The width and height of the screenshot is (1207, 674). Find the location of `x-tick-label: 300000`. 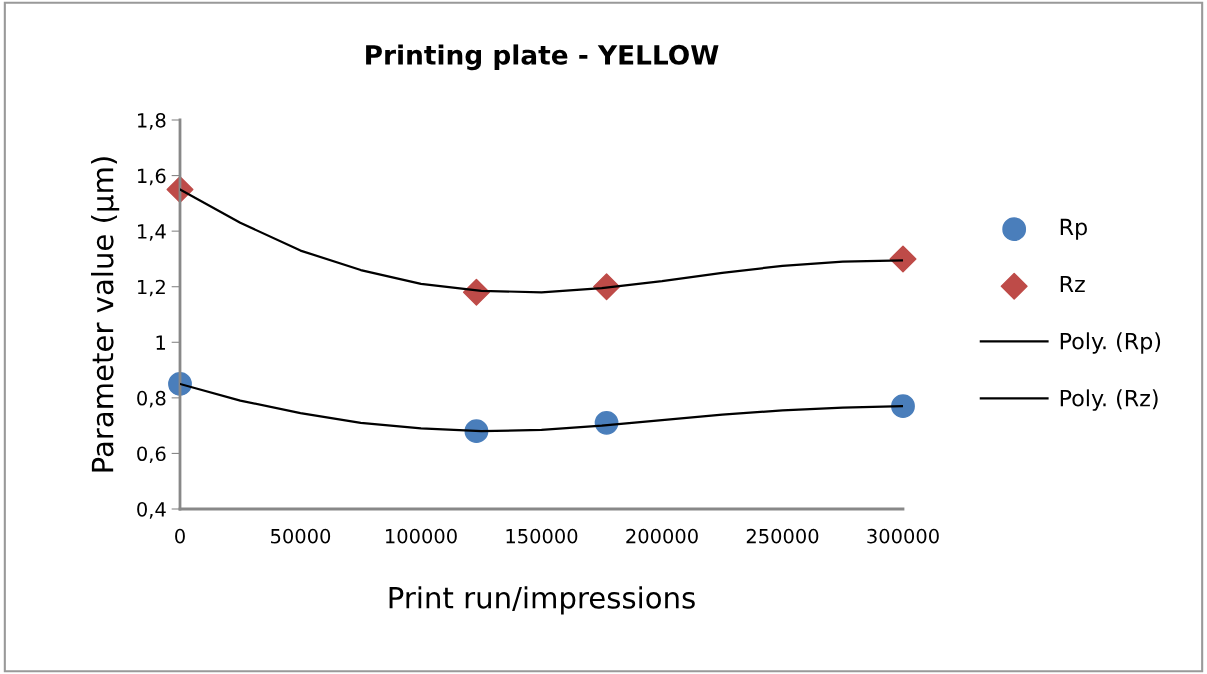

x-tick-label: 300000 is located at coordinates (903, 536).